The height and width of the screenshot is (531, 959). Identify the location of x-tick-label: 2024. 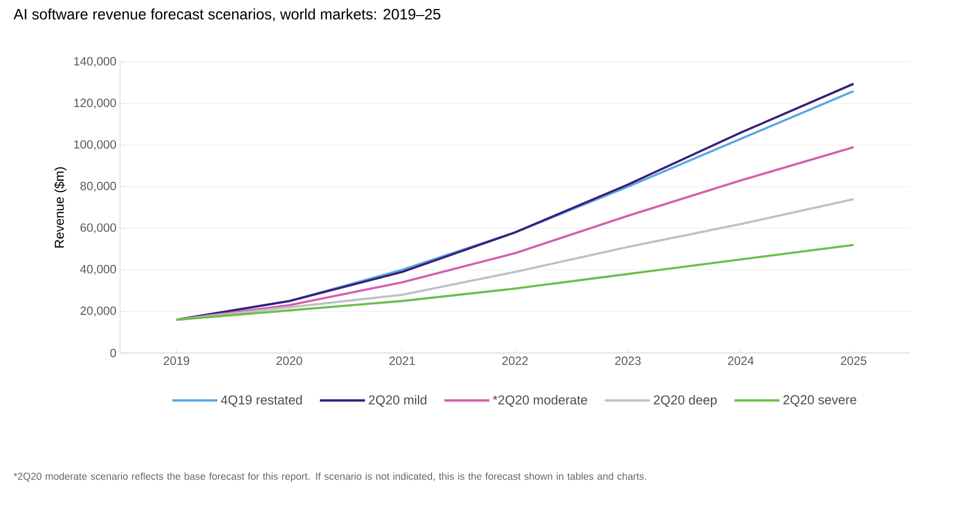
(741, 360).